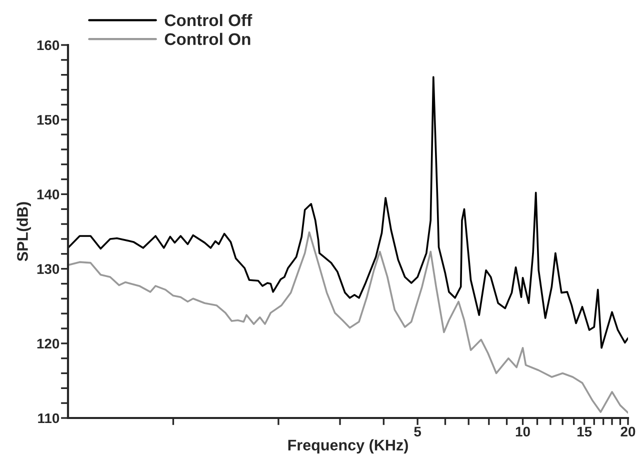 The height and width of the screenshot is (456, 637). I want to click on y-tick-label: 140, so click(48, 195).